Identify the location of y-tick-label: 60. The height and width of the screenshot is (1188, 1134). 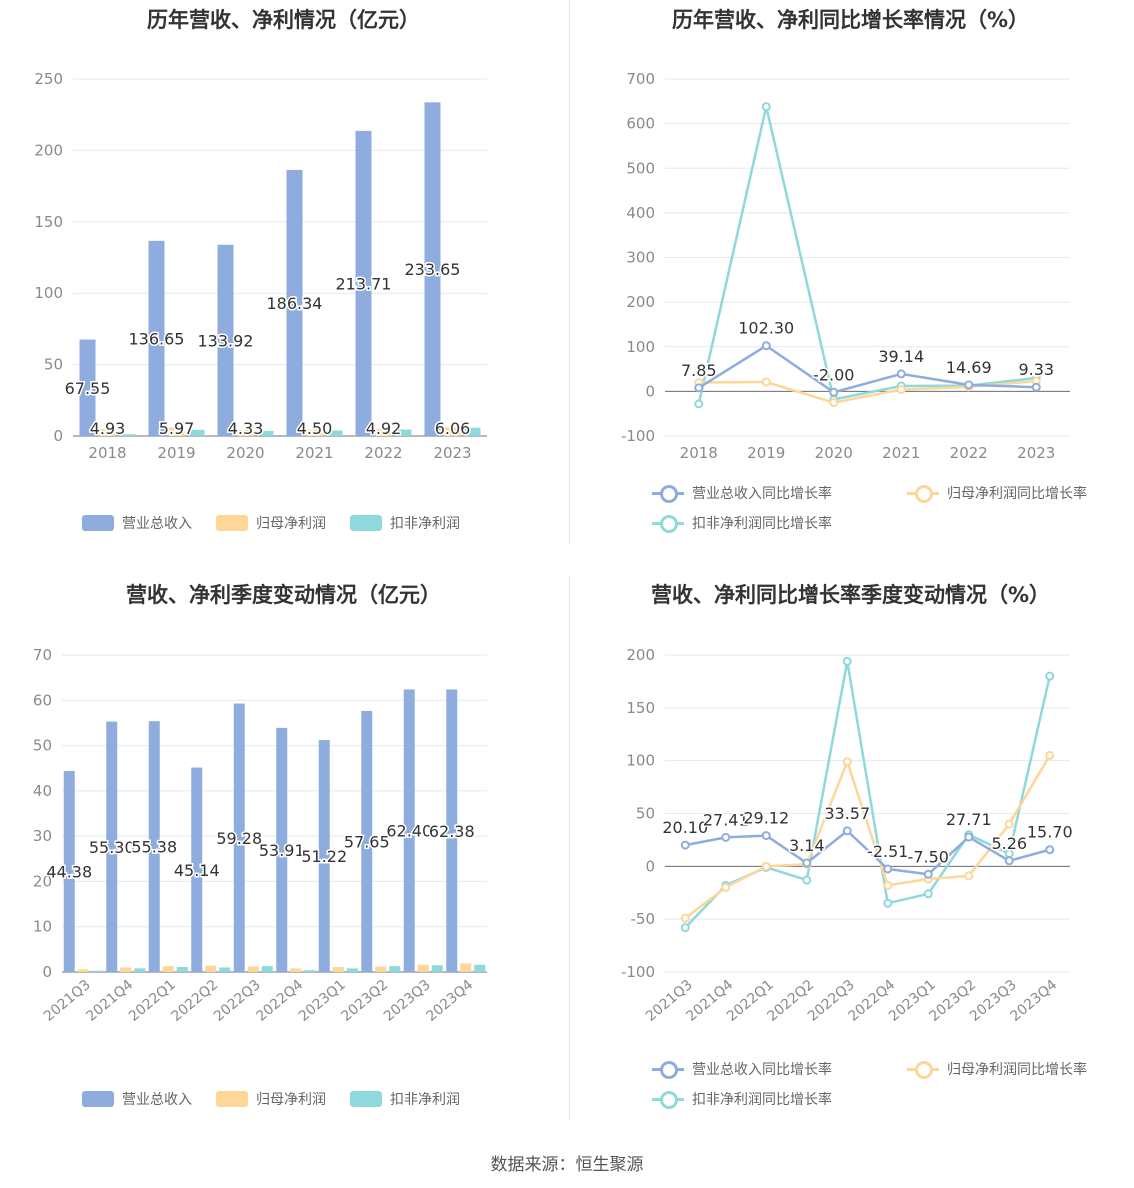
(42, 700).